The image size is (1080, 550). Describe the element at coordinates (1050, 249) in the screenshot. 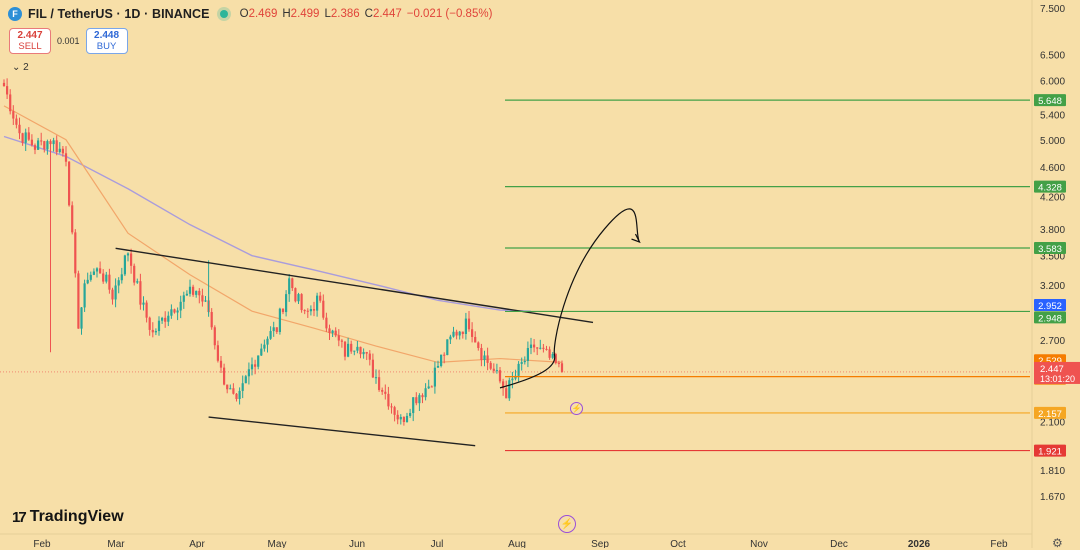

I see `price-badge-label: 3.583` at that location.